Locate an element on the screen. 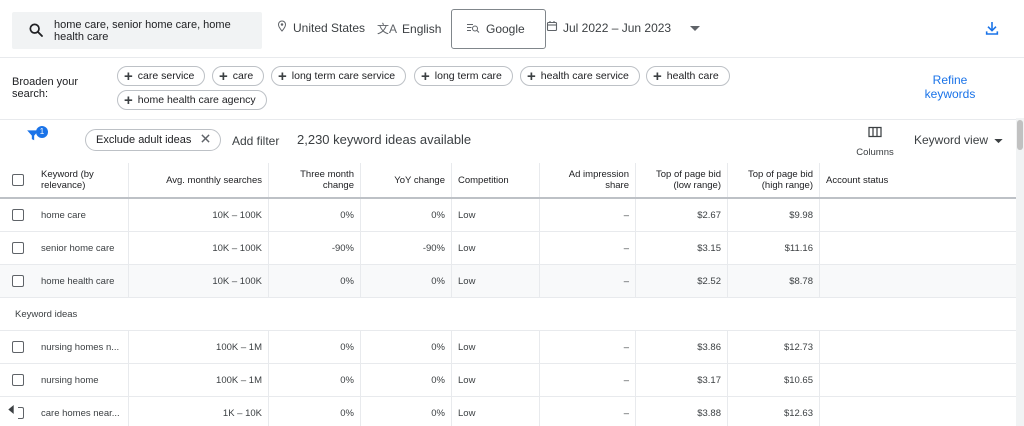  bid-high-cell: $11.16 is located at coordinates (774, 248).